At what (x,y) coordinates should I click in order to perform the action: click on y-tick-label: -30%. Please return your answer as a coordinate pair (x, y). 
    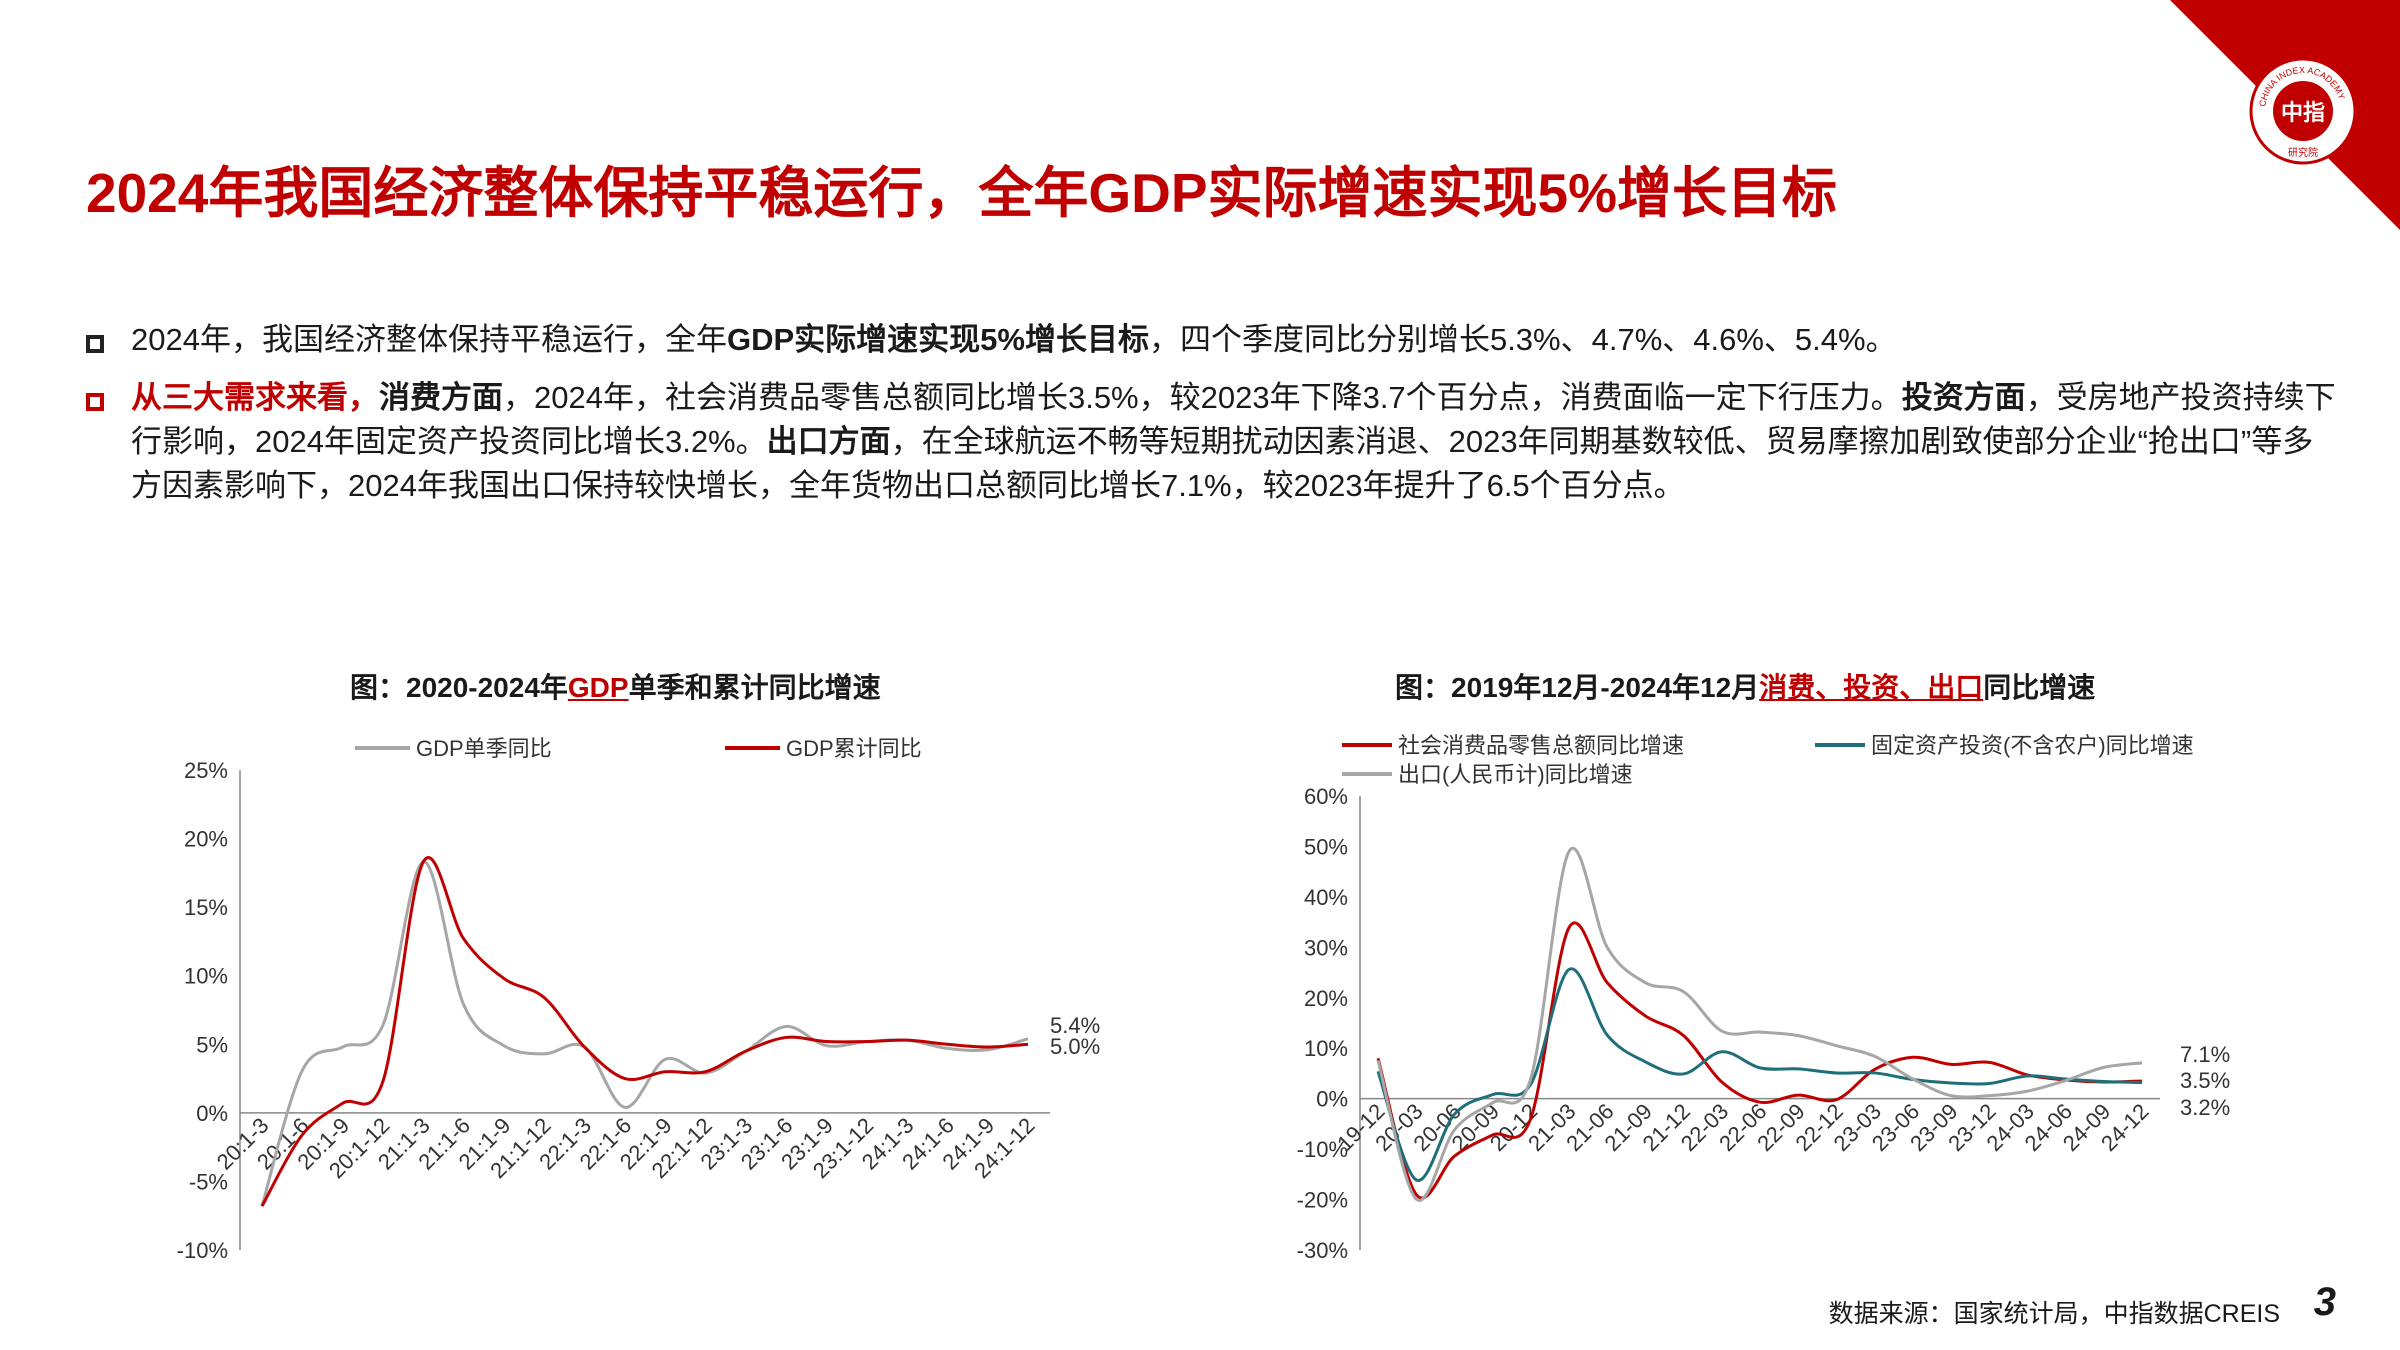
    Looking at the image, I should click on (1322, 1250).